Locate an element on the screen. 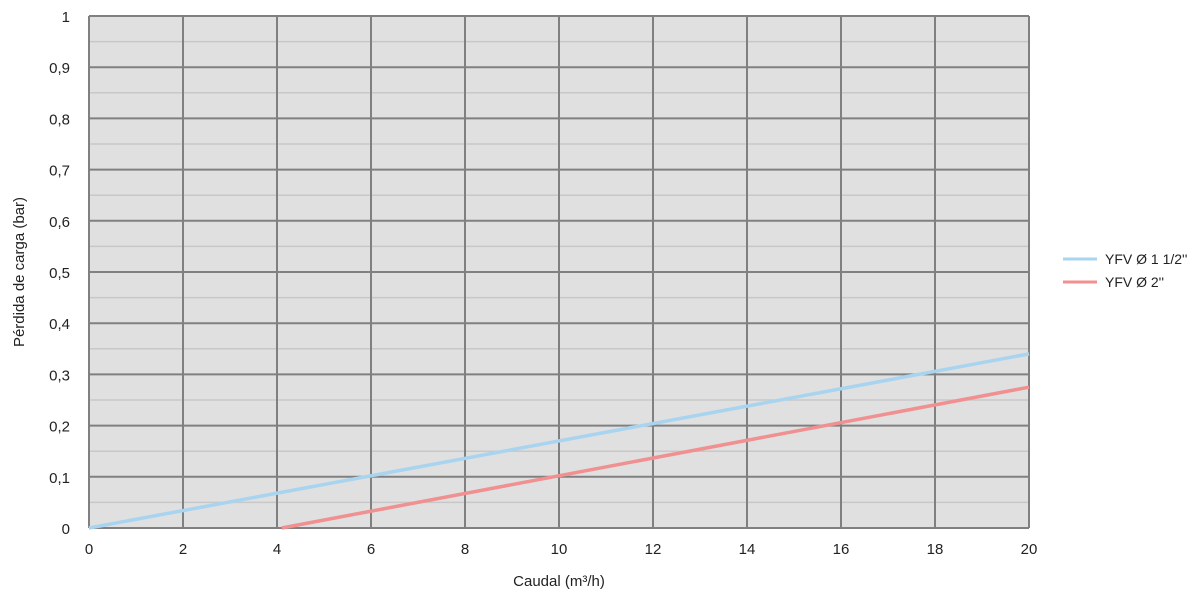 The width and height of the screenshot is (1199, 591). y-tick-label: 0,2 is located at coordinates (59, 427).